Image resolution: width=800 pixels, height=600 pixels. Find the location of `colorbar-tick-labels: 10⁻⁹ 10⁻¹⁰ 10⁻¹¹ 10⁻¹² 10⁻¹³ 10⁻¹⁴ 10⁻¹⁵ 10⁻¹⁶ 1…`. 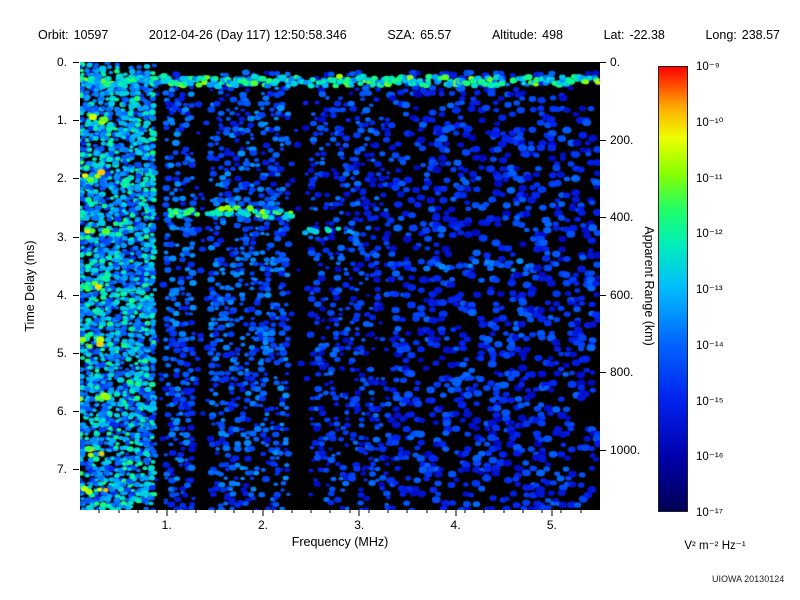

colorbar-tick-labels: 10⁻⁹ 10⁻¹⁰ 10⁻¹¹ 10⁻¹² 10⁻¹³ 10⁻¹⁴ 10⁻¹⁵ 10⁻¹⁶ 1… is located at coordinates (719, 290).